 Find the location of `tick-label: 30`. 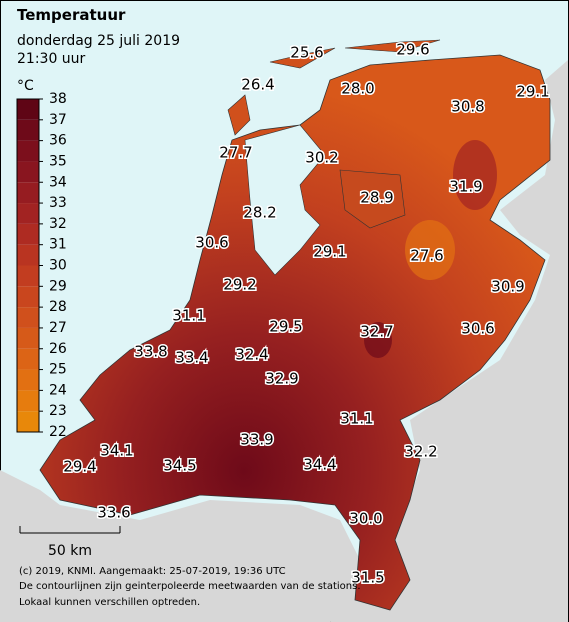

tick-label: 30 is located at coordinates (58, 266).